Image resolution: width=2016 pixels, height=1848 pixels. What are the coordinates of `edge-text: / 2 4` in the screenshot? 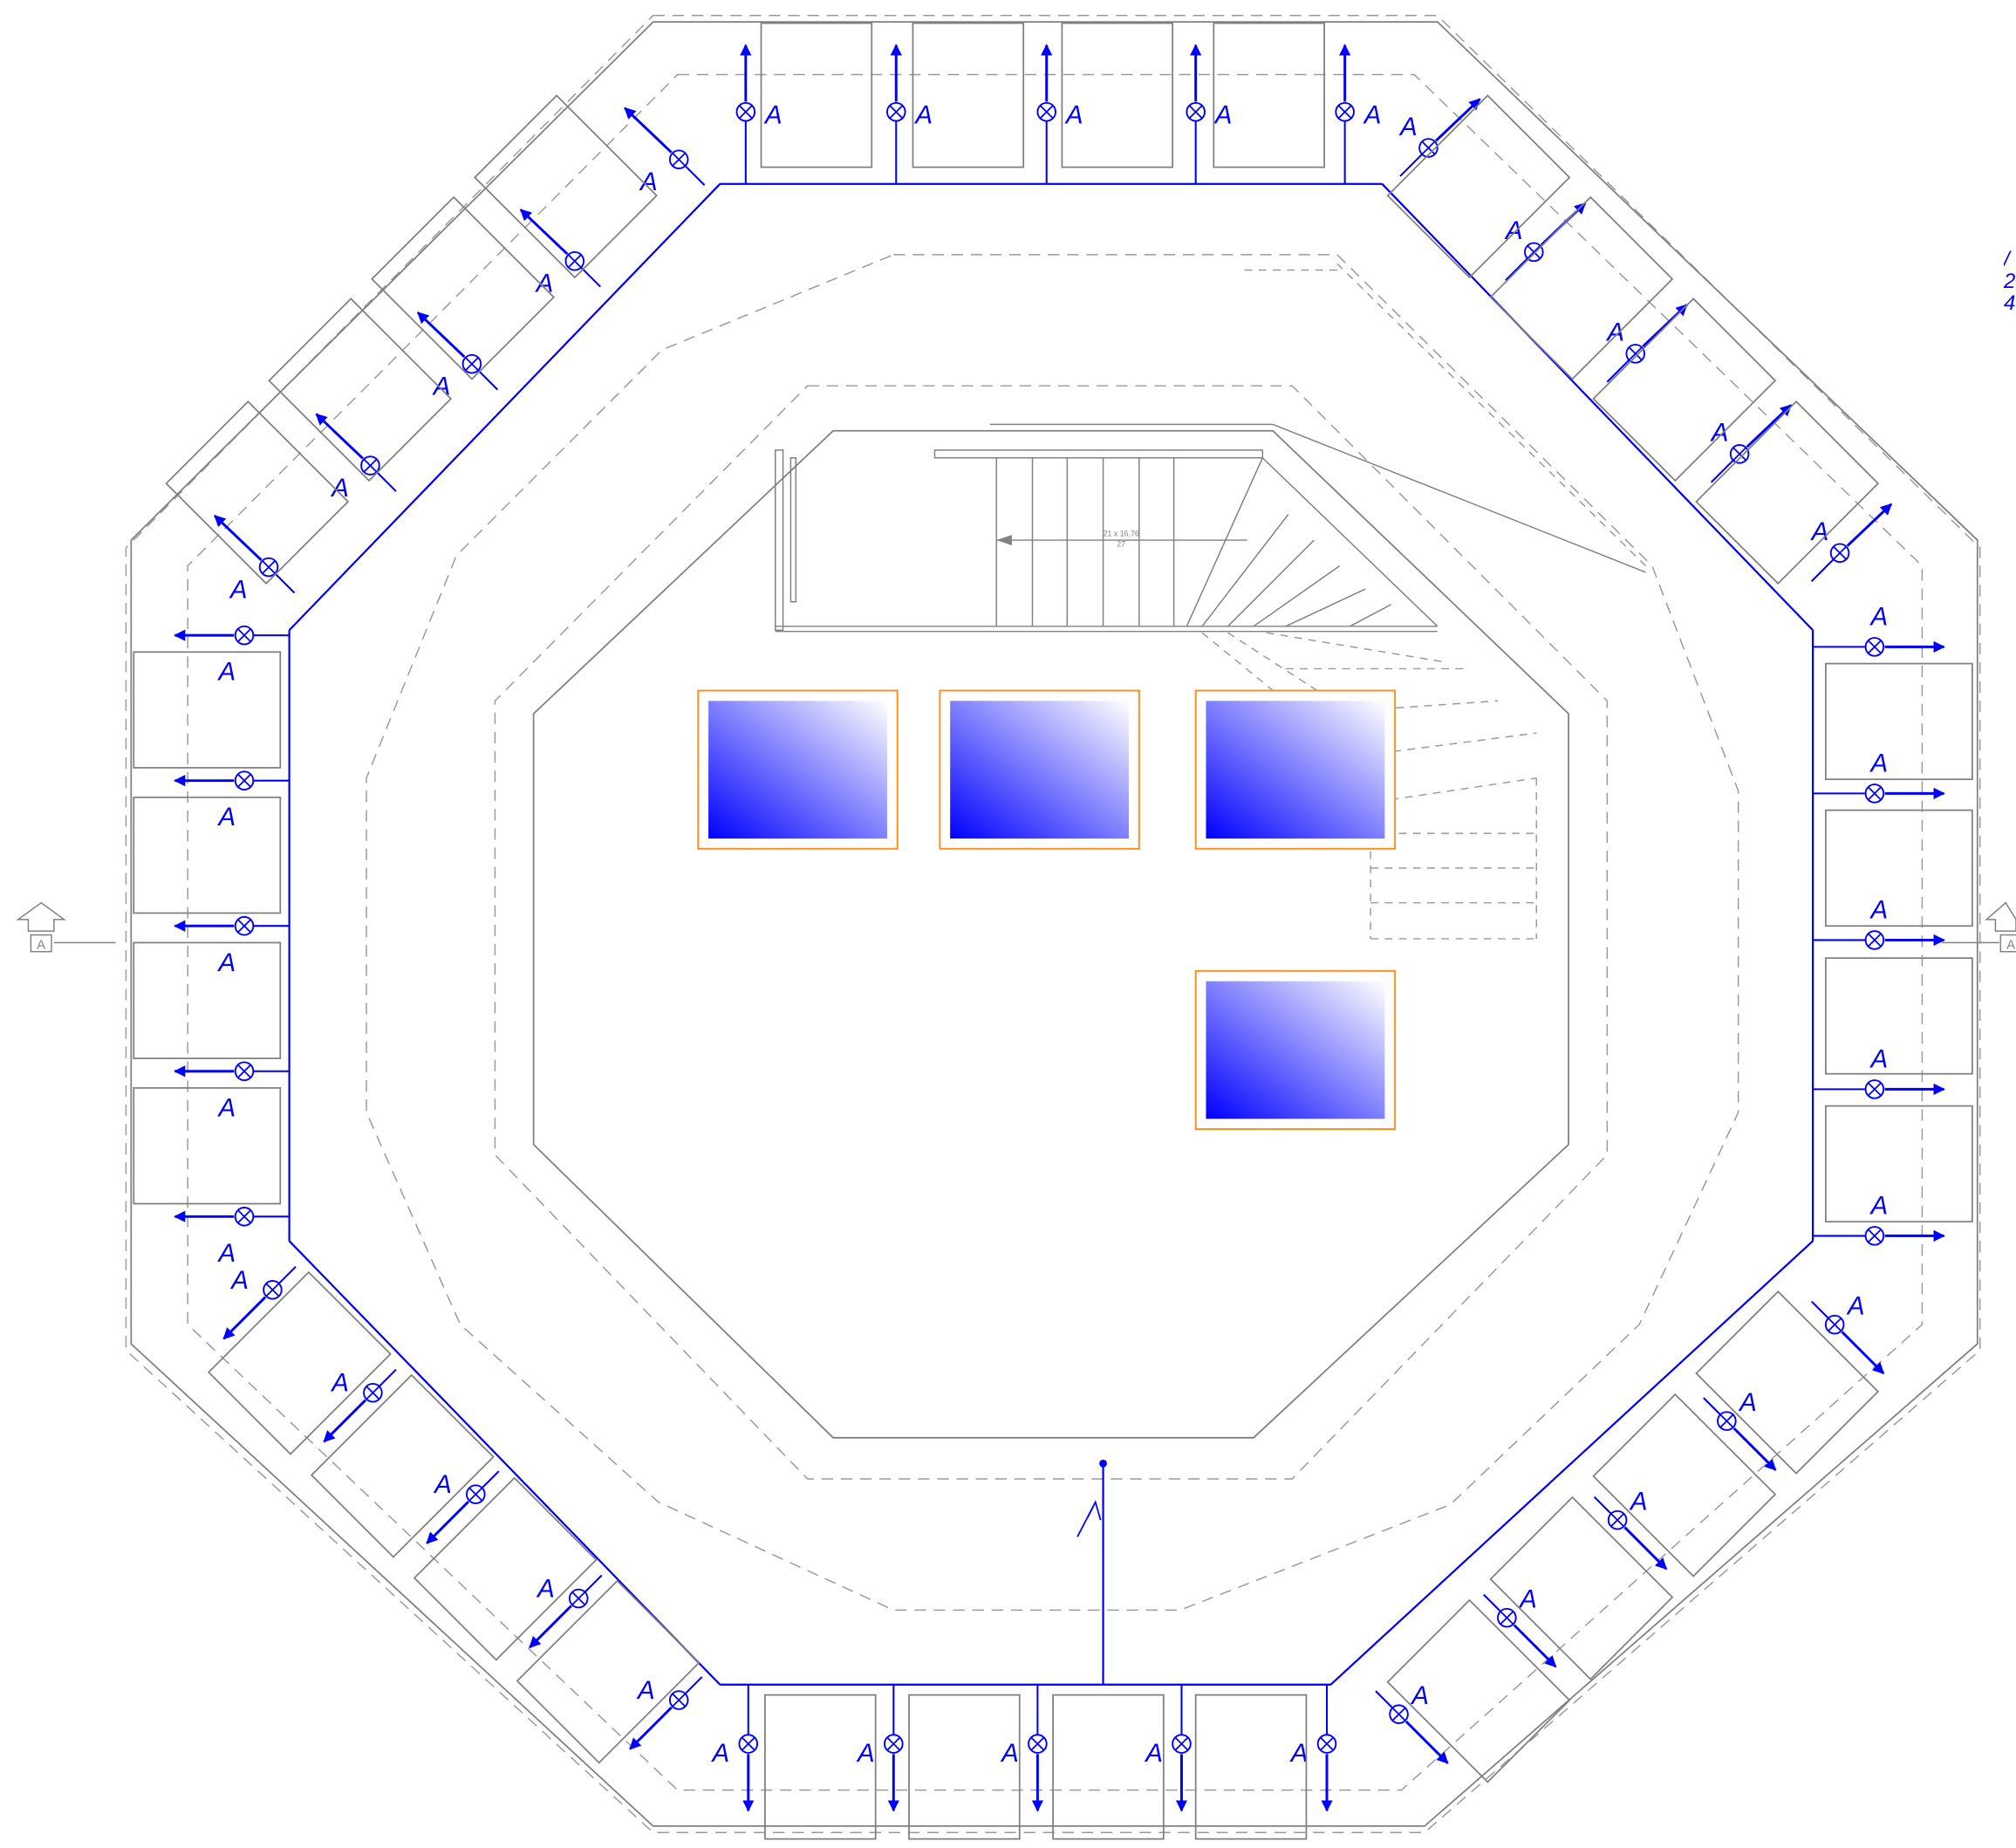 It's located at (2010, 281).